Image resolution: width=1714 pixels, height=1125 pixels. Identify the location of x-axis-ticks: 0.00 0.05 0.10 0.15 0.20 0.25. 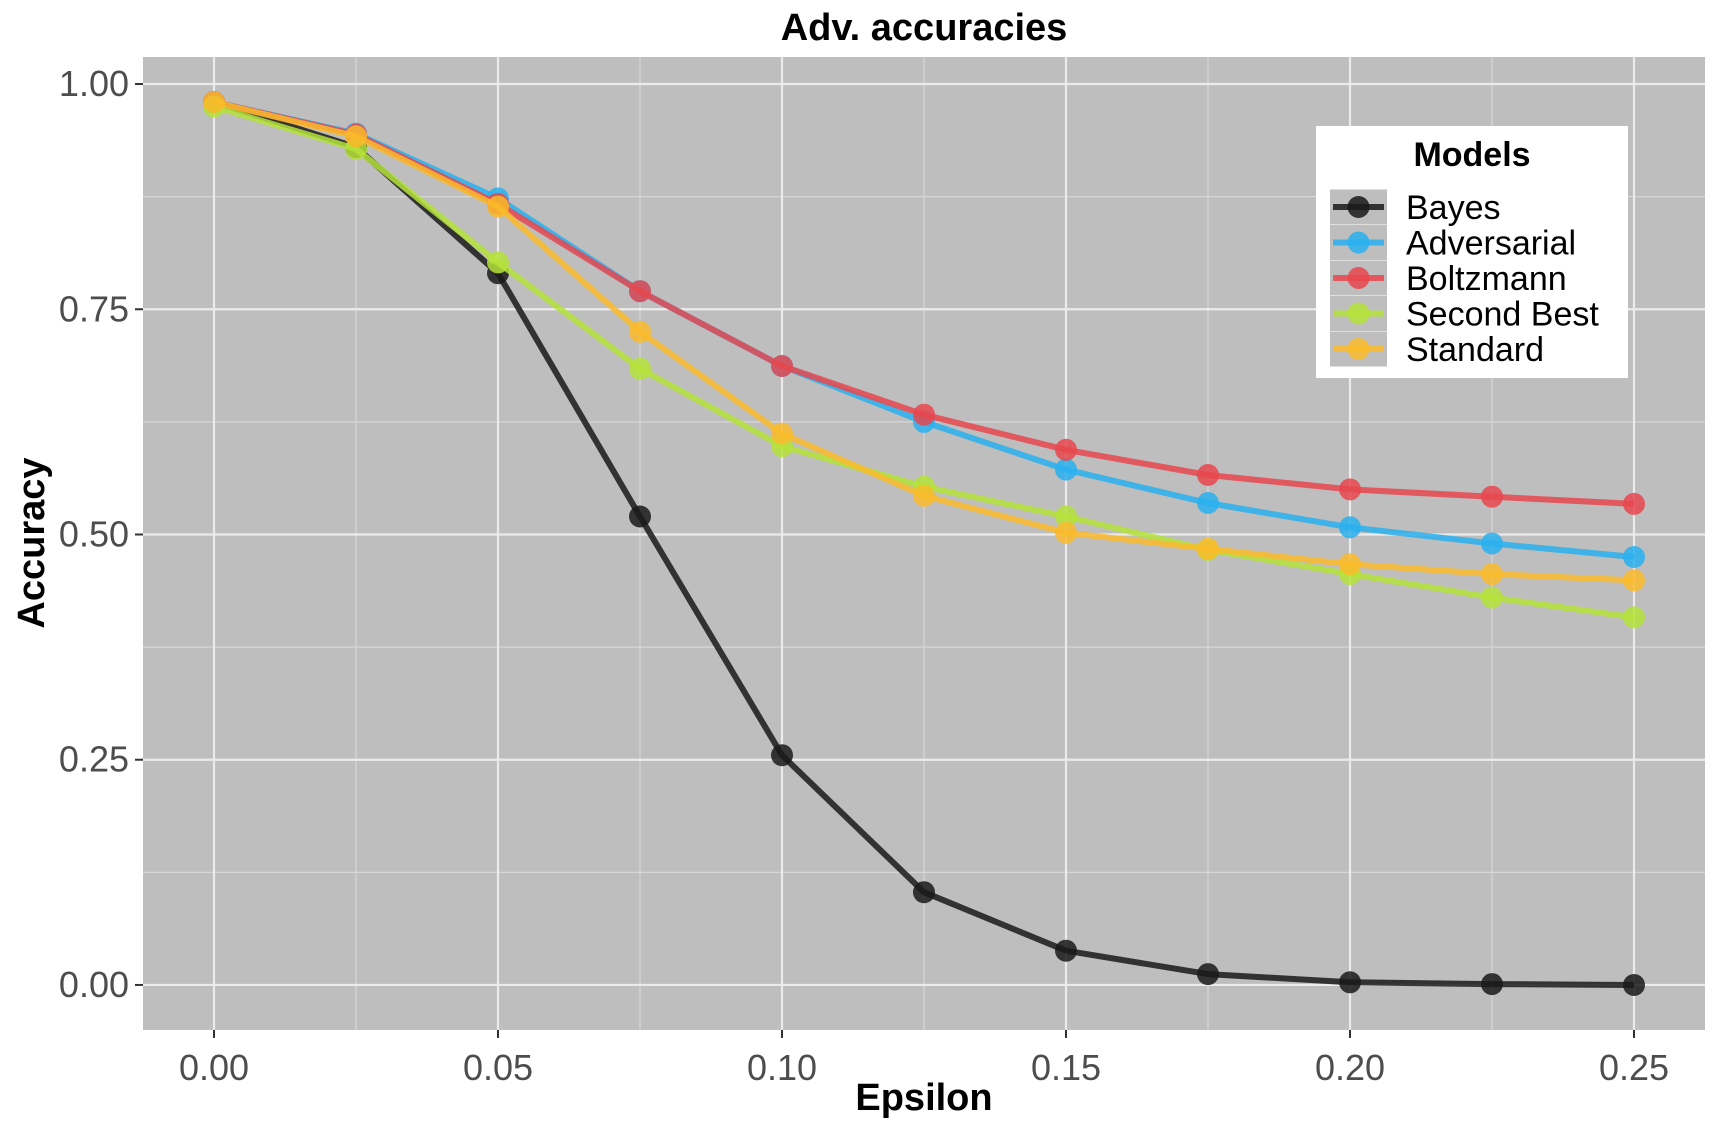
(924, 1059).